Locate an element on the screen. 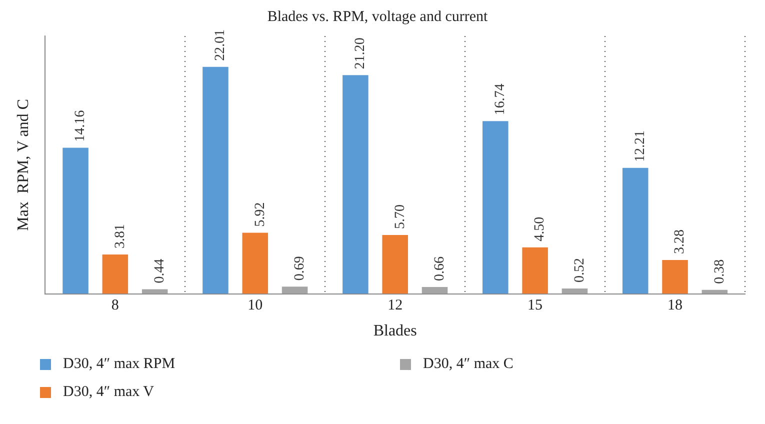 This screenshot has height=424, width=765. chart-title: Blades vs. RPM, voltage and current is located at coordinates (378, 16).